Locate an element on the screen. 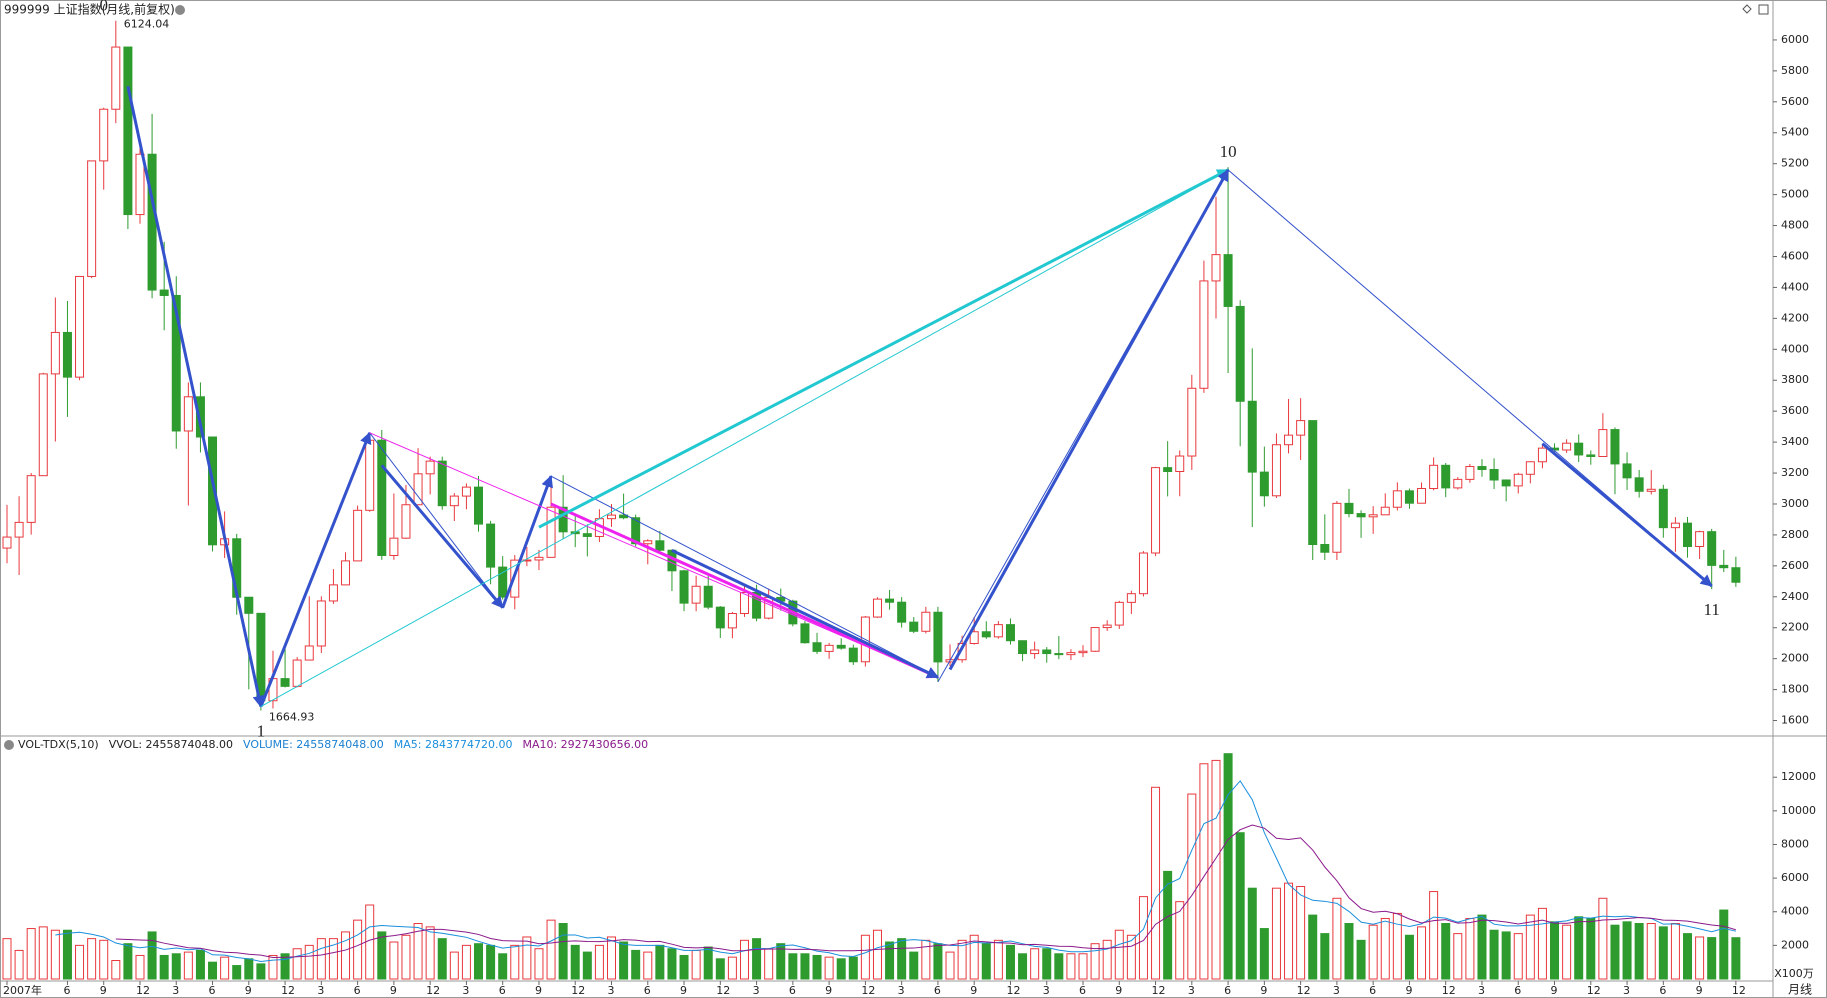 This screenshot has width=1827, height=998. volume-unit: X100万 is located at coordinates (1794, 973).